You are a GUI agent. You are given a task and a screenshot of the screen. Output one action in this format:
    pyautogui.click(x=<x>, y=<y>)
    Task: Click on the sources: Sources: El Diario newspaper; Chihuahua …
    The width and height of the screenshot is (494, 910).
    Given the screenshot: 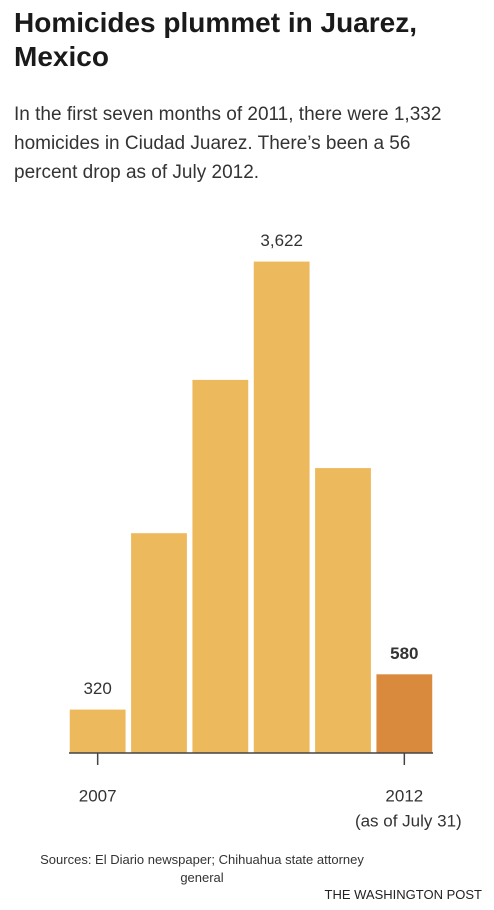 What is the action you would take?
    pyautogui.click(x=202, y=868)
    